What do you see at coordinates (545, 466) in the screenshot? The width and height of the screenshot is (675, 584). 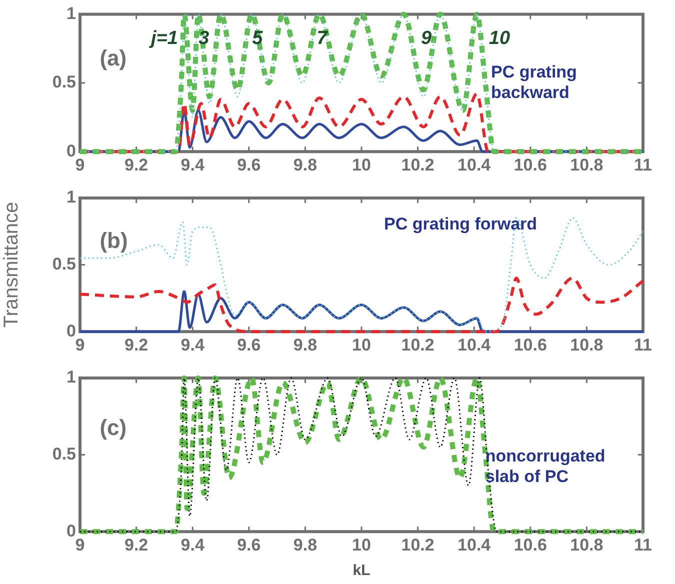 I see `annotation: noncorrugated slab of PC` at bounding box center [545, 466].